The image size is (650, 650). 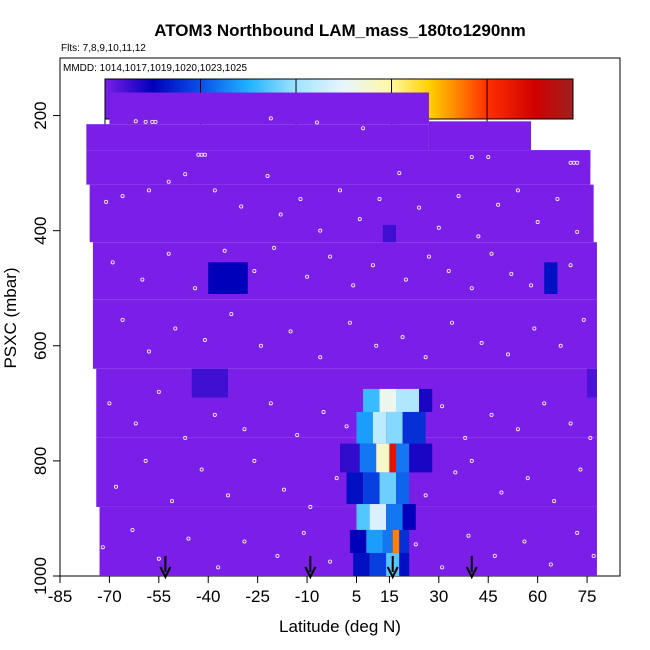 What do you see at coordinates (318, 568) in the screenshot?
I see `arrow-markers` at bounding box center [318, 568].